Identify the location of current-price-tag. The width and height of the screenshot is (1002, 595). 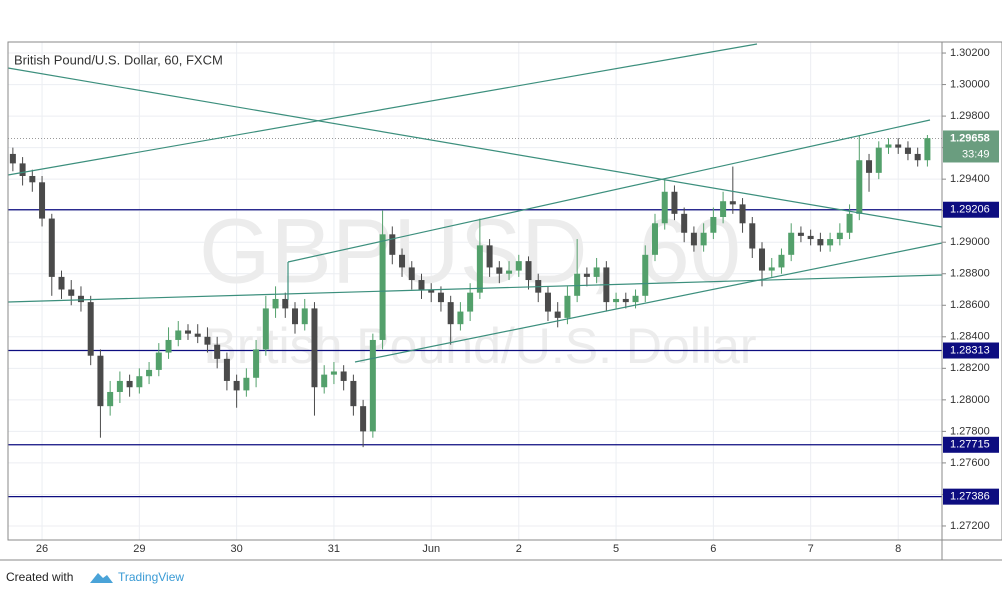
(971, 146).